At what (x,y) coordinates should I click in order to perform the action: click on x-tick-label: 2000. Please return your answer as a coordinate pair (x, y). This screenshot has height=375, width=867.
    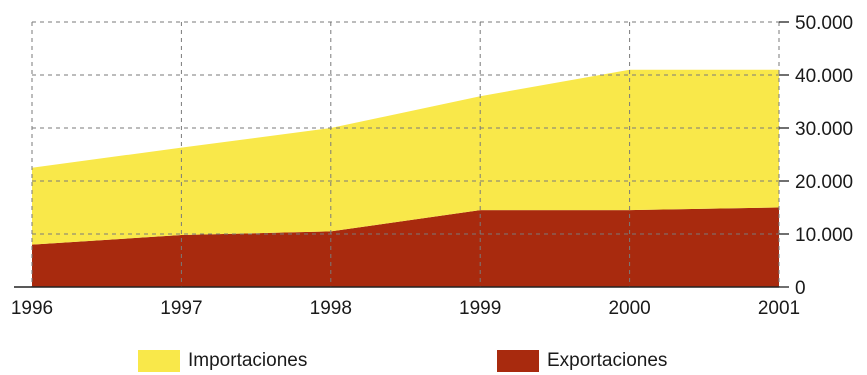
    Looking at the image, I should click on (629, 308).